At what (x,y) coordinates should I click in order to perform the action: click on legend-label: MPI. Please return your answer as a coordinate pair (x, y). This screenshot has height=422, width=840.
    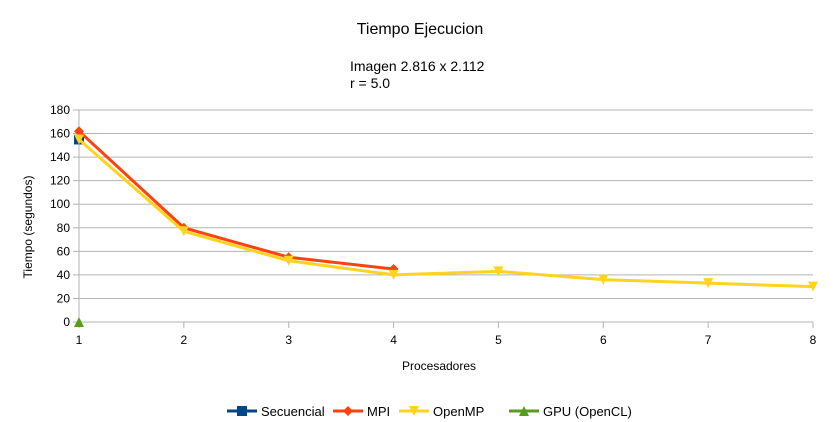
    Looking at the image, I should click on (378, 411).